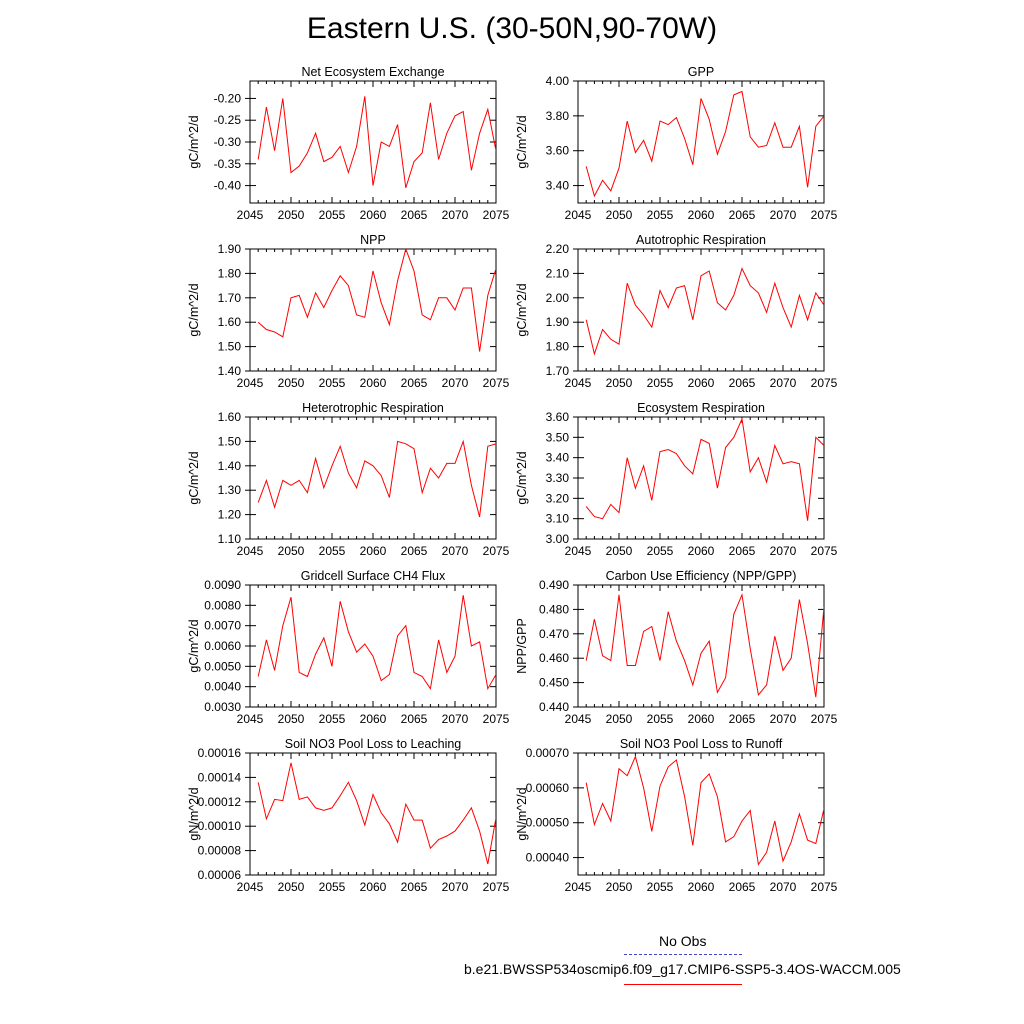 This screenshot has width=1024, height=1024. I want to click on y-tick-label: 0.00016, so click(220, 753).